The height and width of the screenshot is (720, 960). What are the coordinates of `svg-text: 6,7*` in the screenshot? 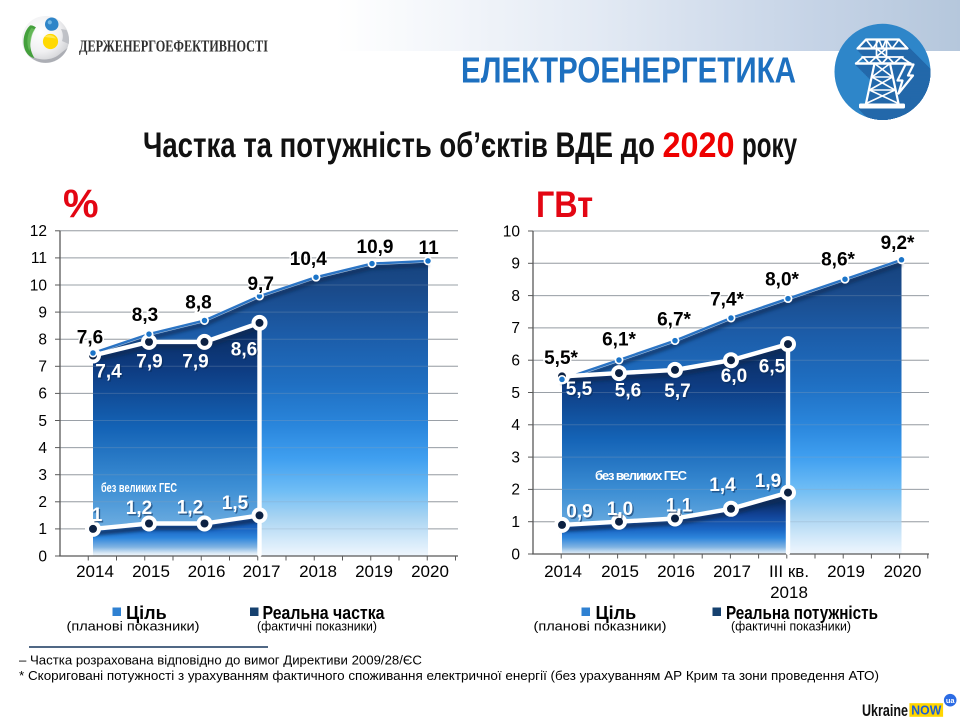 It's located at (674, 320).